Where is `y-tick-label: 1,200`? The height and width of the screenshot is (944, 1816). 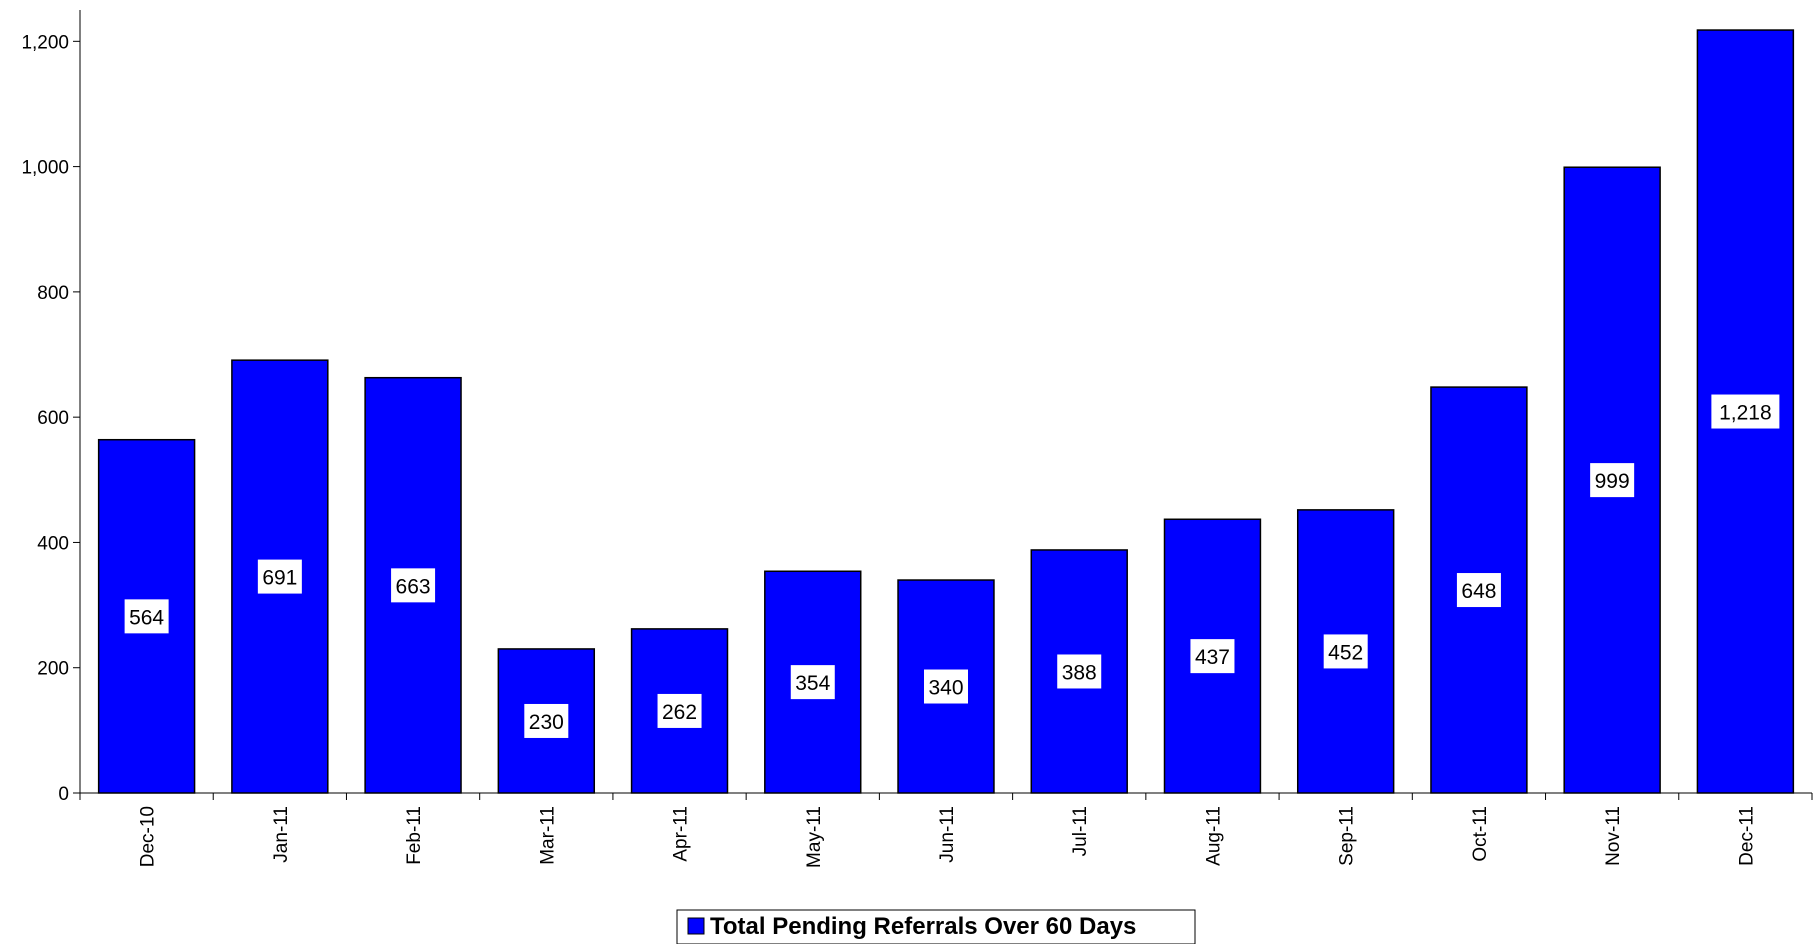 y-tick-label: 1,200 is located at coordinates (45, 42).